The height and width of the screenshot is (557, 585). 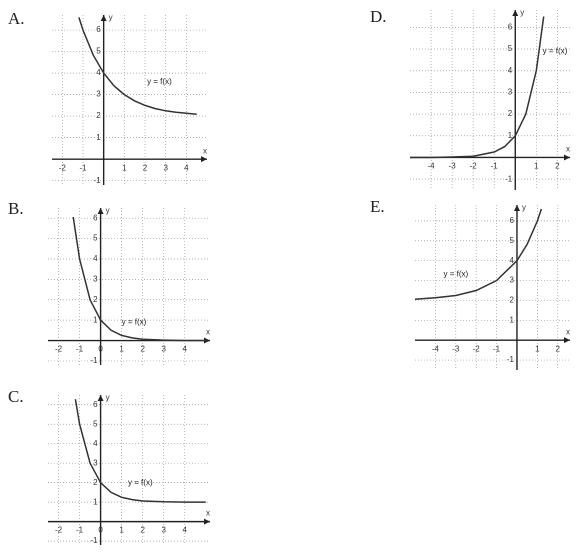 What do you see at coordinates (377, 206) in the screenshot?
I see `choice-label: E.` at bounding box center [377, 206].